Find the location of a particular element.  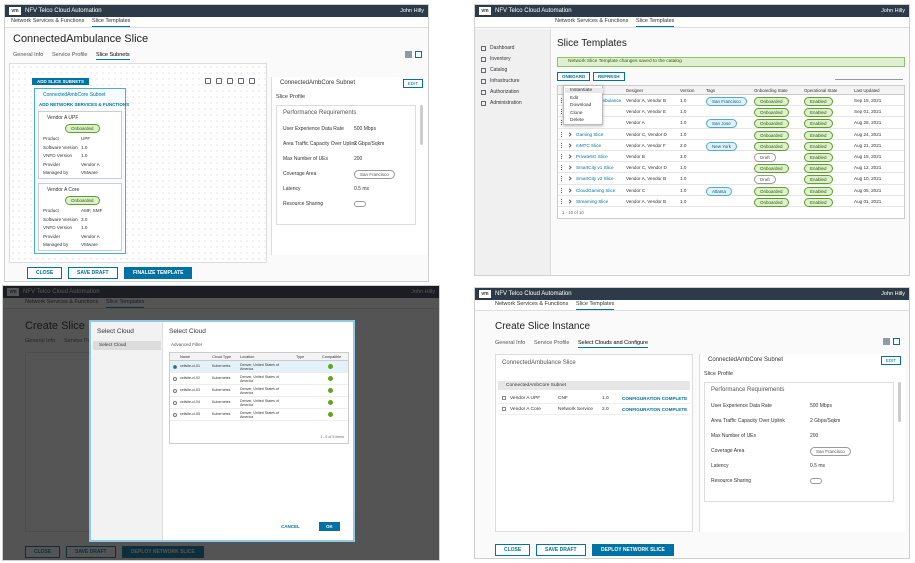

template-name: SmartCity v1 Slice is located at coordinates (595, 168).